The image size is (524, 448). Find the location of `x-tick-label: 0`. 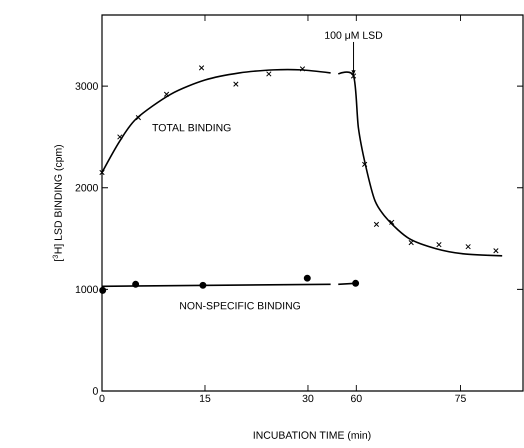

x-tick-label: 0 is located at coordinates (101, 398).